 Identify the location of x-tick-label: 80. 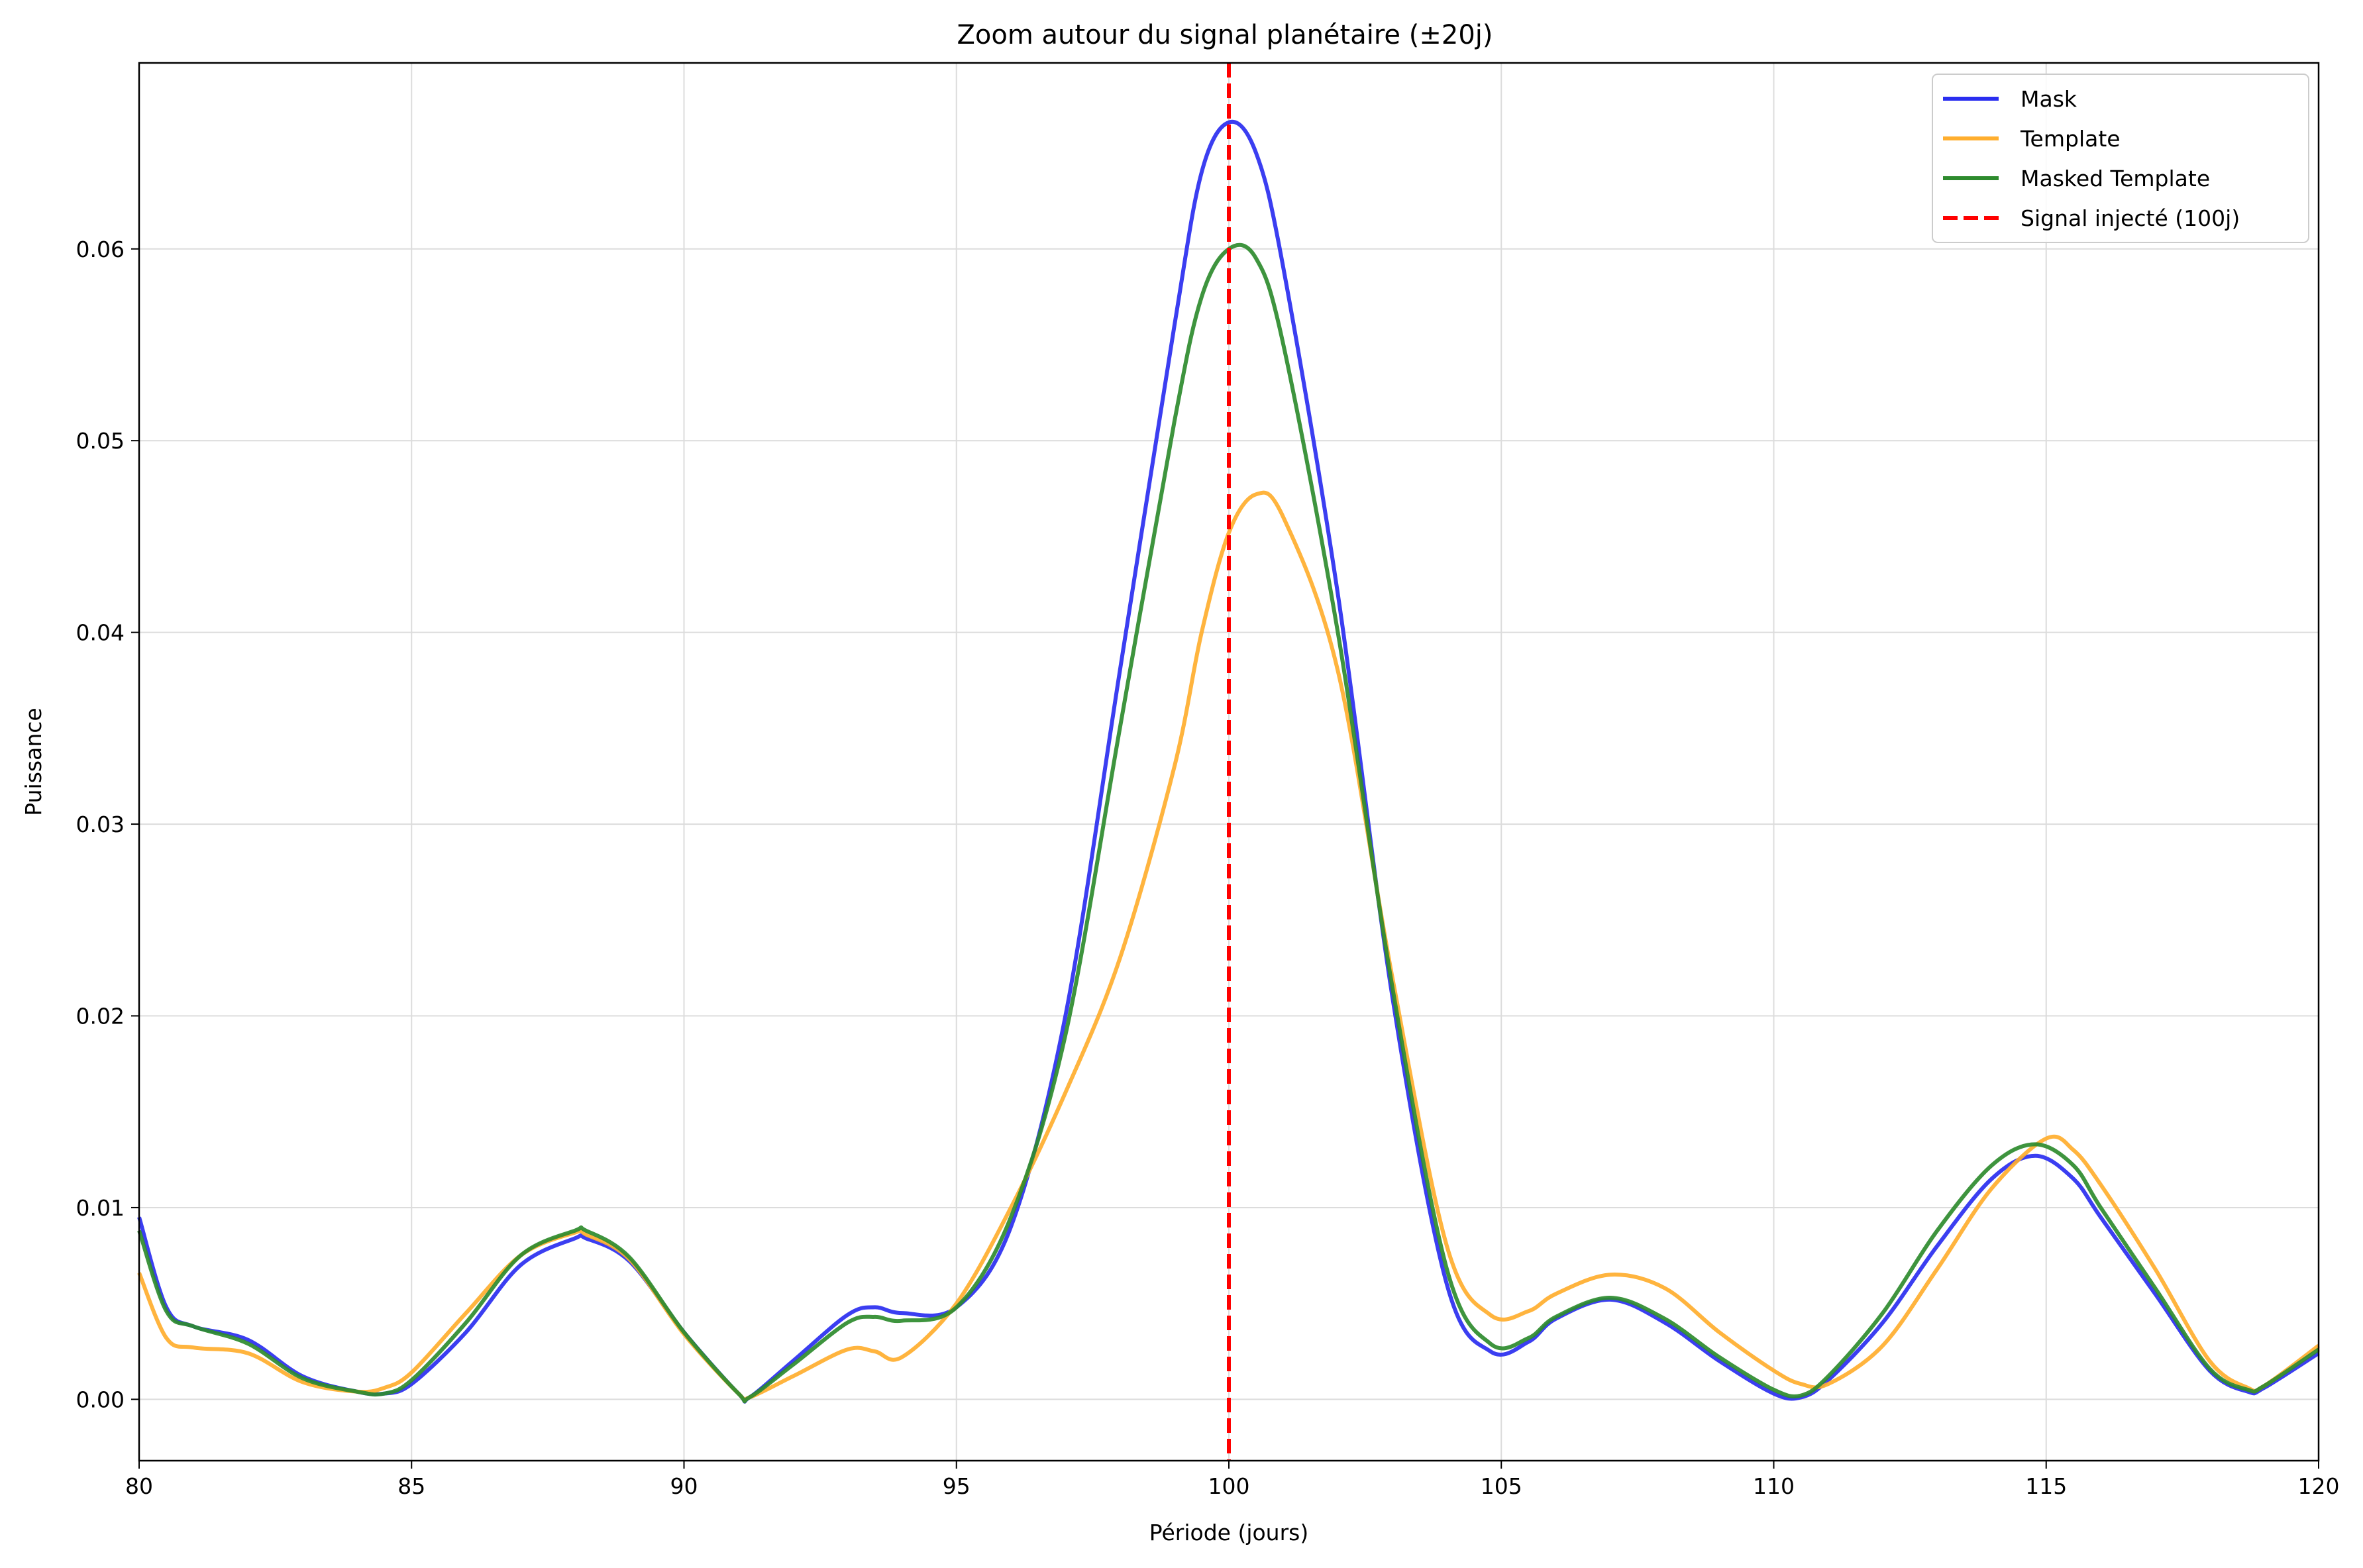
(139, 1486).